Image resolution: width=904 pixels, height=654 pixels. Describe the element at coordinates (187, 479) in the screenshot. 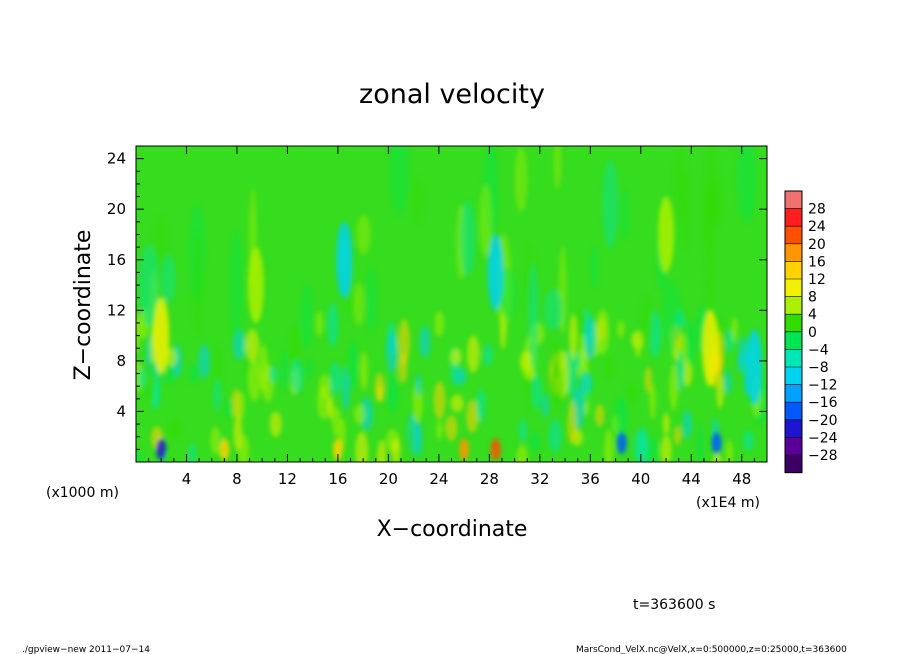

I see `x-tick-label: 4` at that location.